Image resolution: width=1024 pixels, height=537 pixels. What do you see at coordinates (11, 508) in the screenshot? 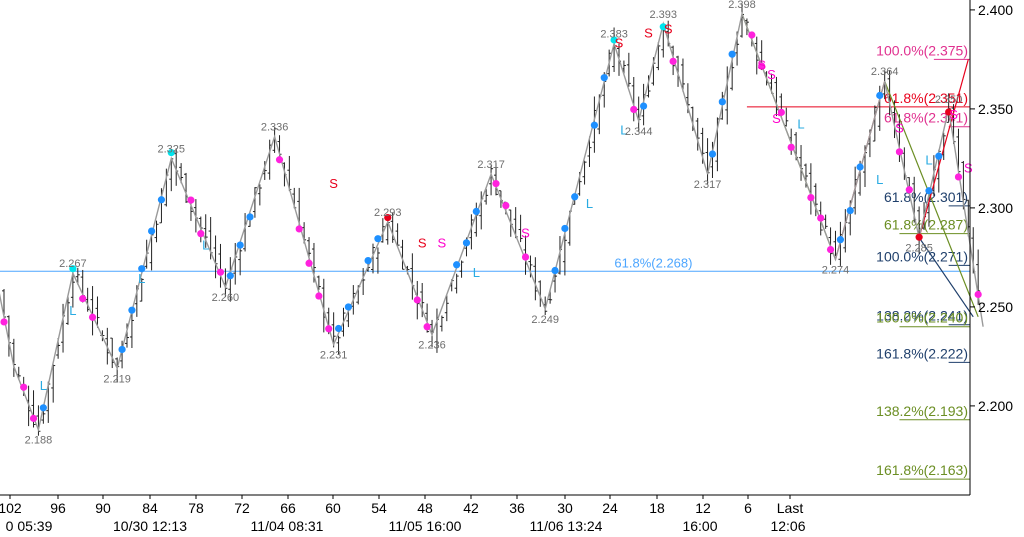
I see `x-tick-label: 102` at bounding box center [11, 508].